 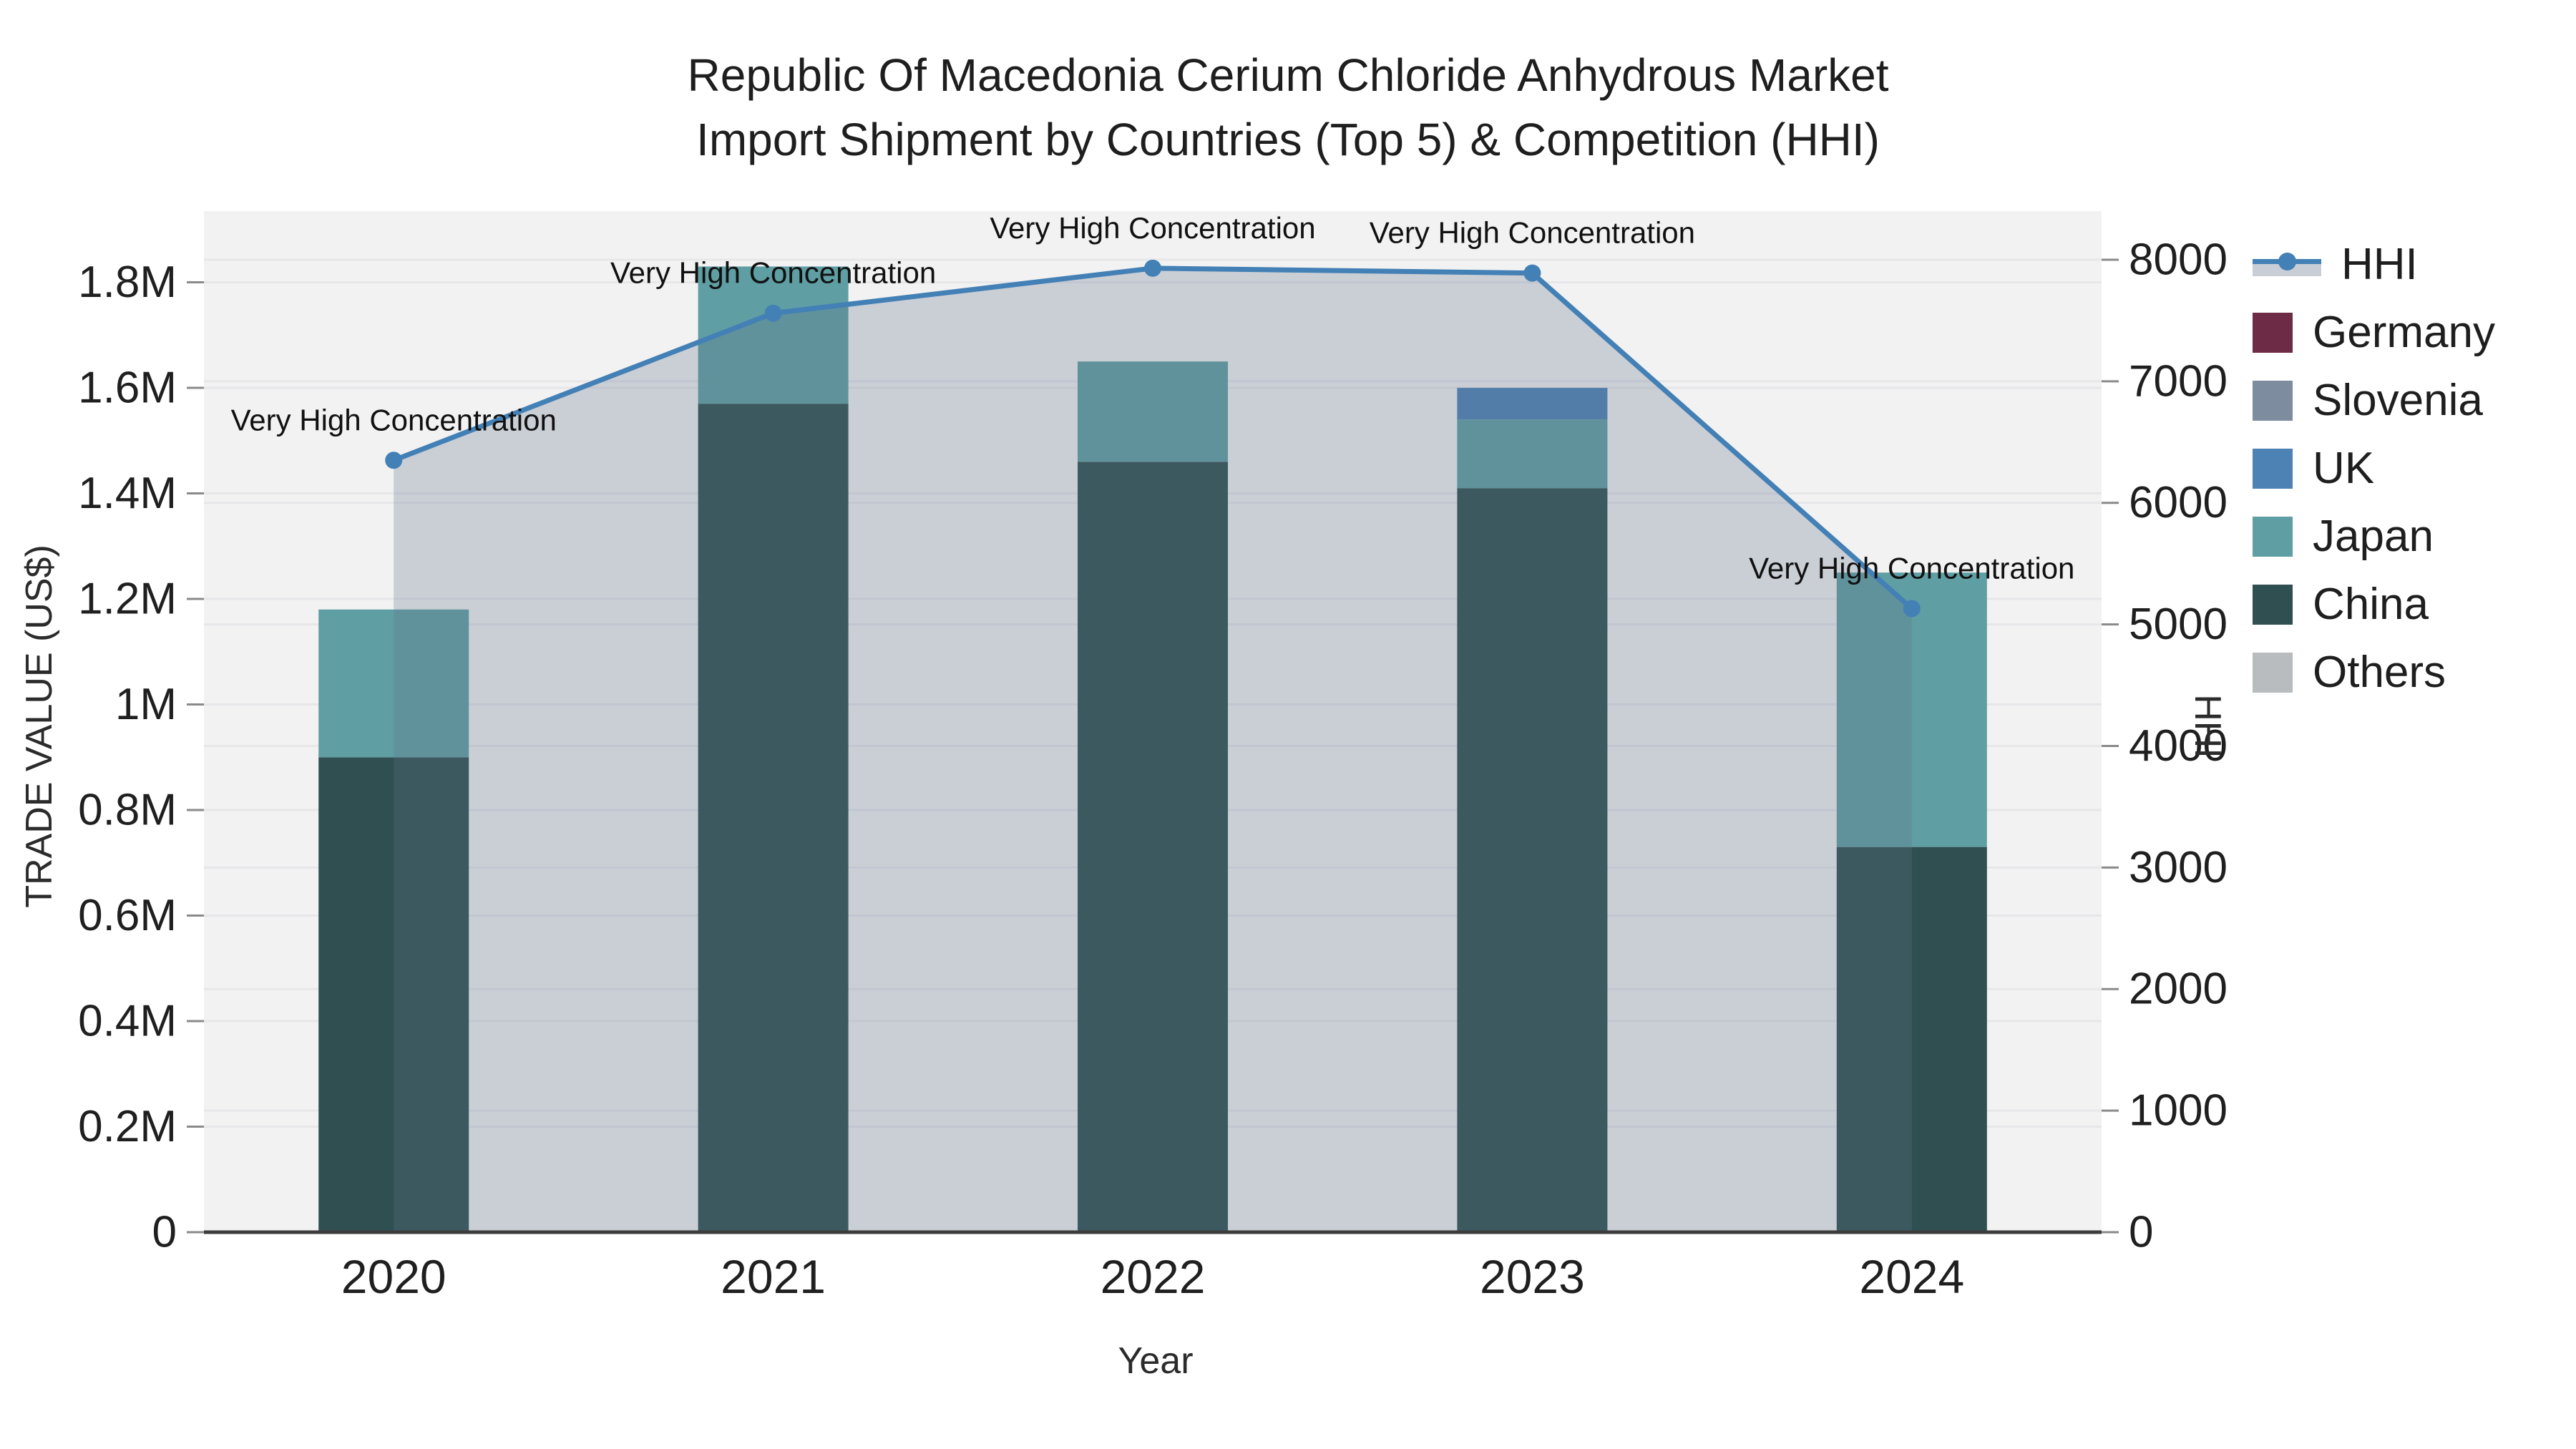 I want to click on legend-label: HHI, so click(x=2379, y=264).